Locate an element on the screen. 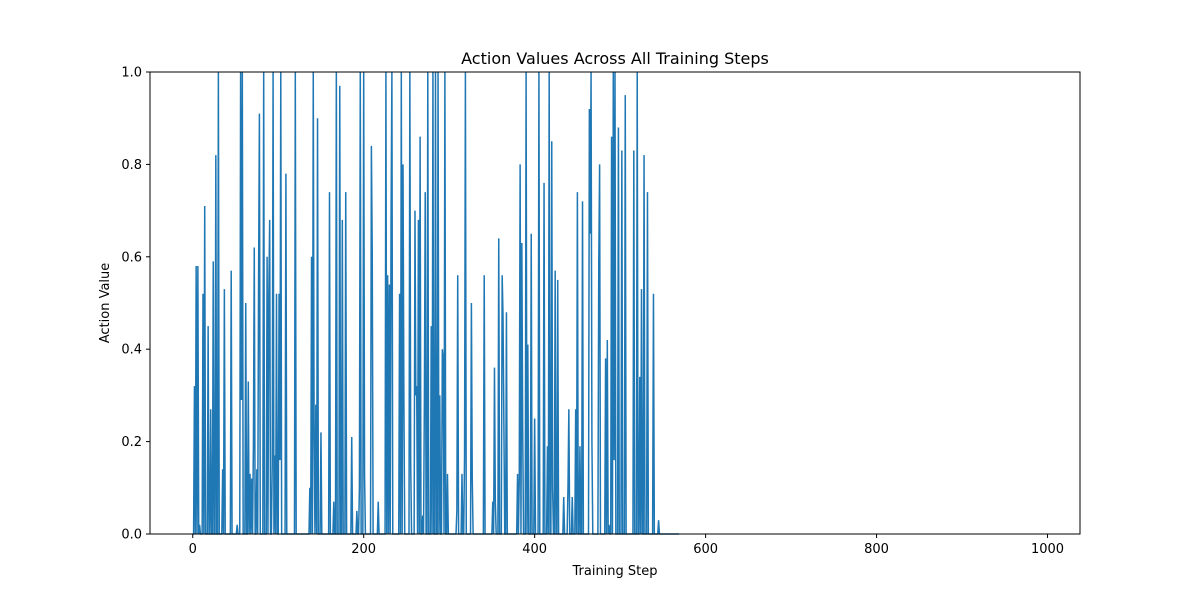 The image size is (1200, 600). x-axis-ticks: 0 200 400 600 800 1000 is located at coordinates (626, 545).